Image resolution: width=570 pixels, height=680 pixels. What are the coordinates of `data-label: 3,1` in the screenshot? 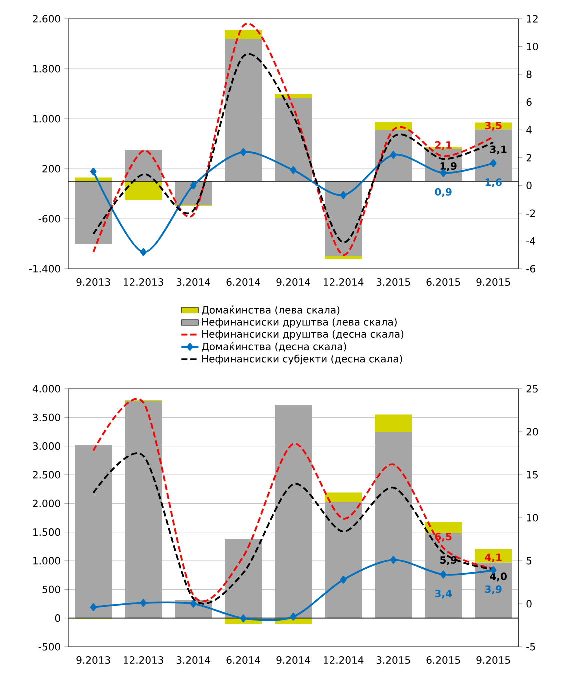 It's located at (498, 150).